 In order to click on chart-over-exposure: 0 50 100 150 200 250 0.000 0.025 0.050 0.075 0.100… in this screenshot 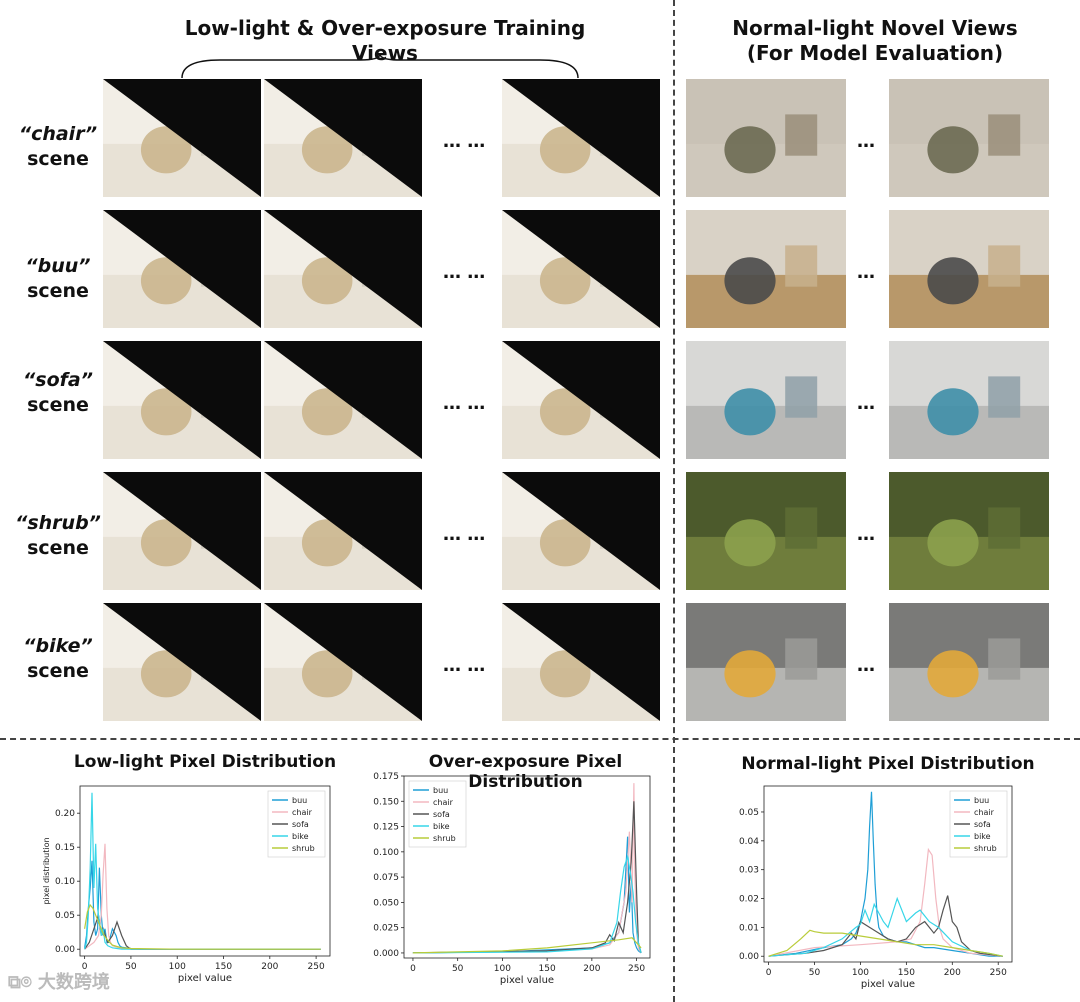, I will do `click(512, 879)`.